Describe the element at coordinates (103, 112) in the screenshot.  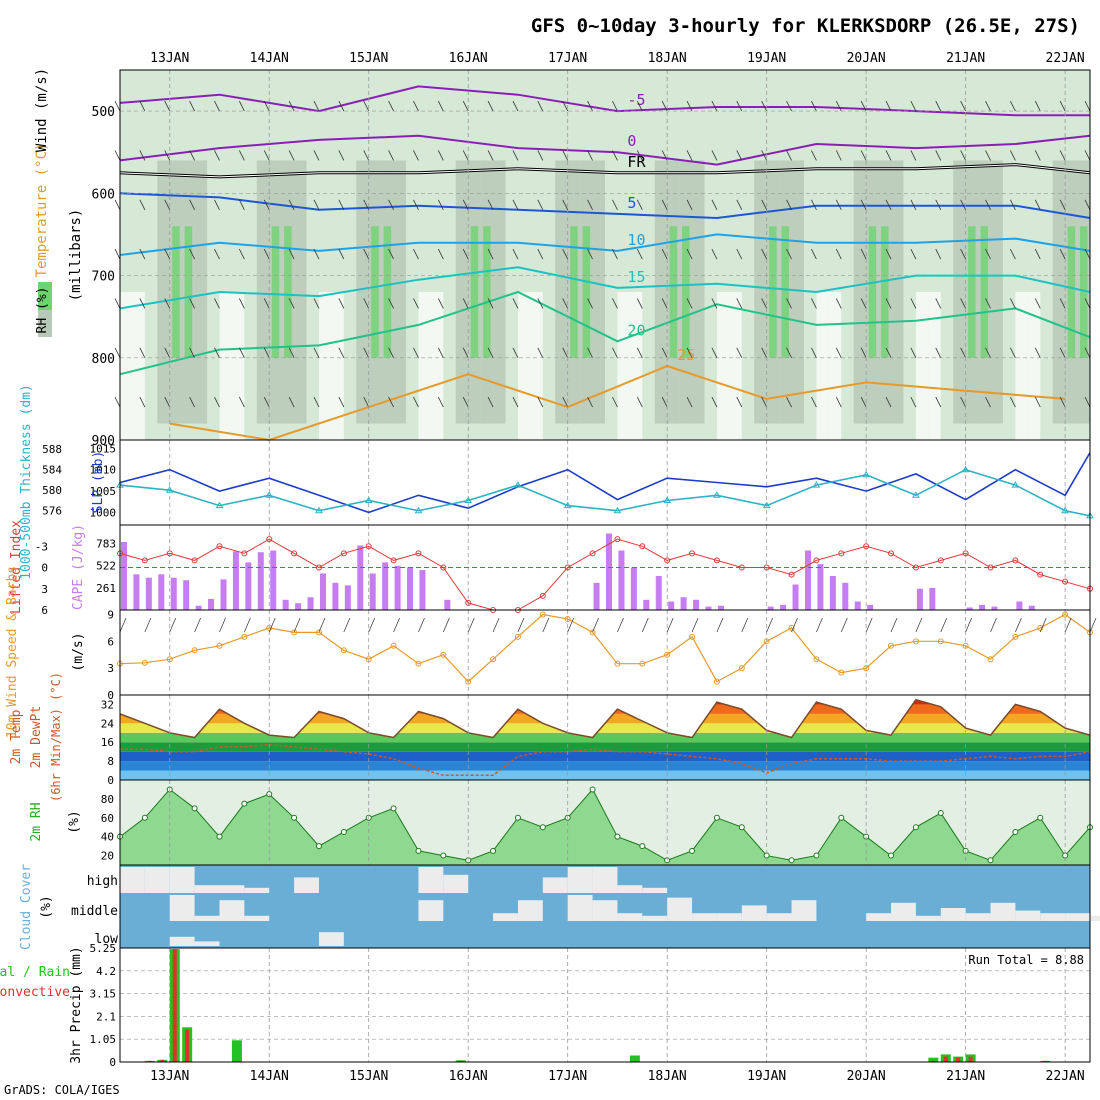
I see `pressure-tick-label: 500` at that location.